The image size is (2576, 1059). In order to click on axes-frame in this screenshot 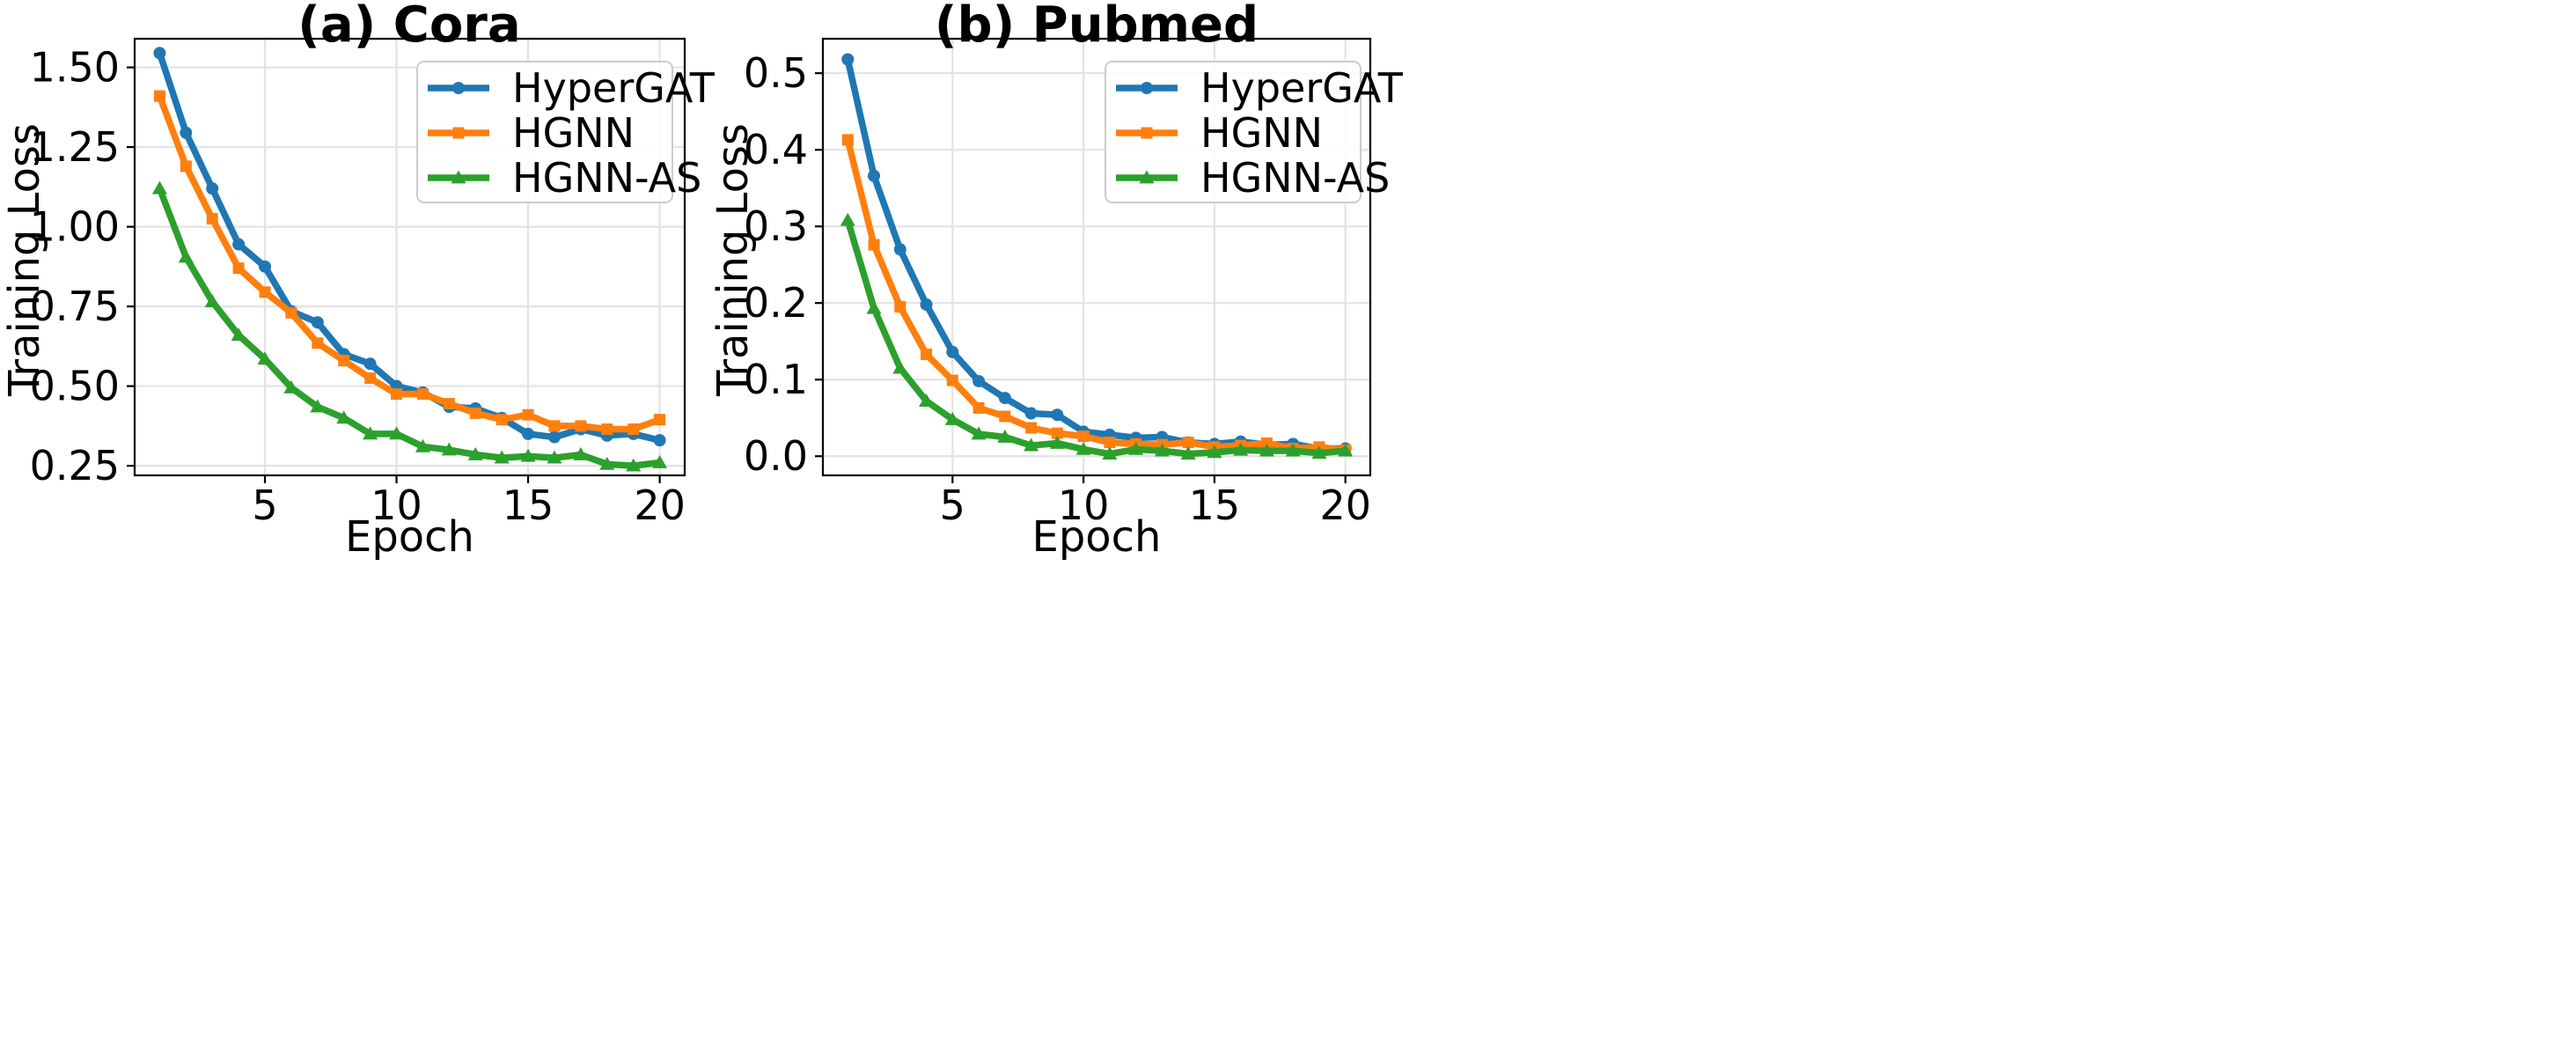, I will do `click(1096, 257)`.